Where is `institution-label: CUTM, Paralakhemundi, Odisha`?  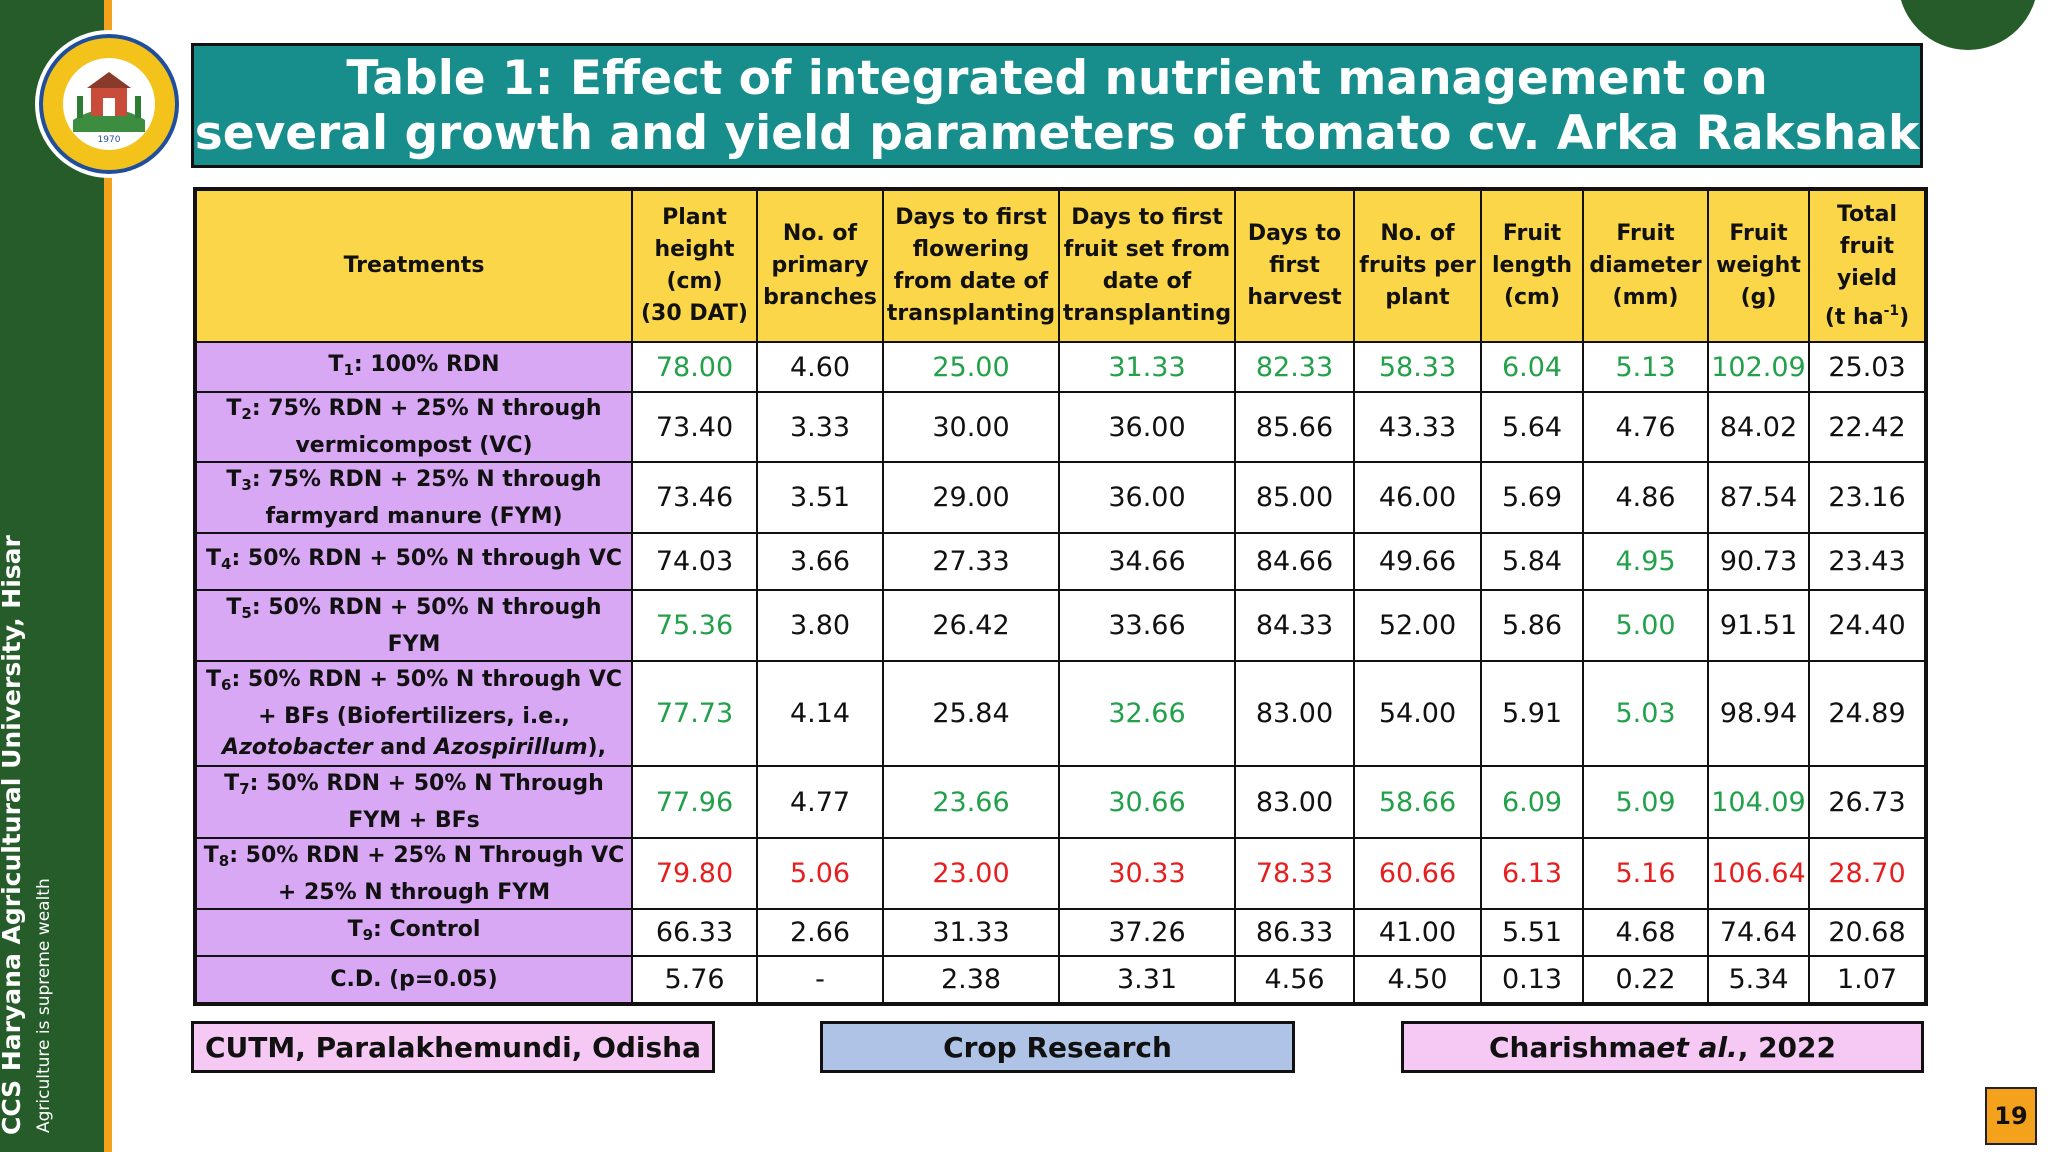
institution-label: CUTM, Paralakhemundi, Odisha is located at coordinates (453, 1047).